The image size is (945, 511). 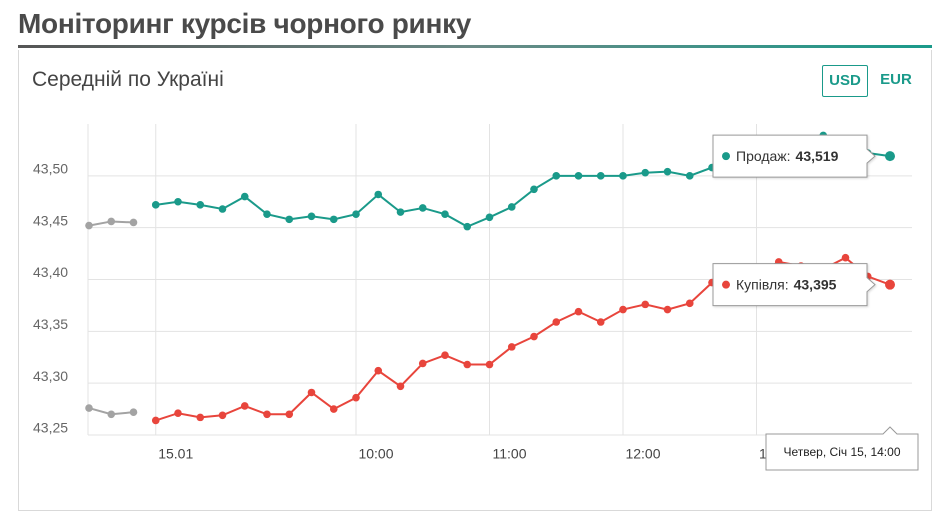 I want to click on tooltip-value: 43,519, so click(x=817, y=156).